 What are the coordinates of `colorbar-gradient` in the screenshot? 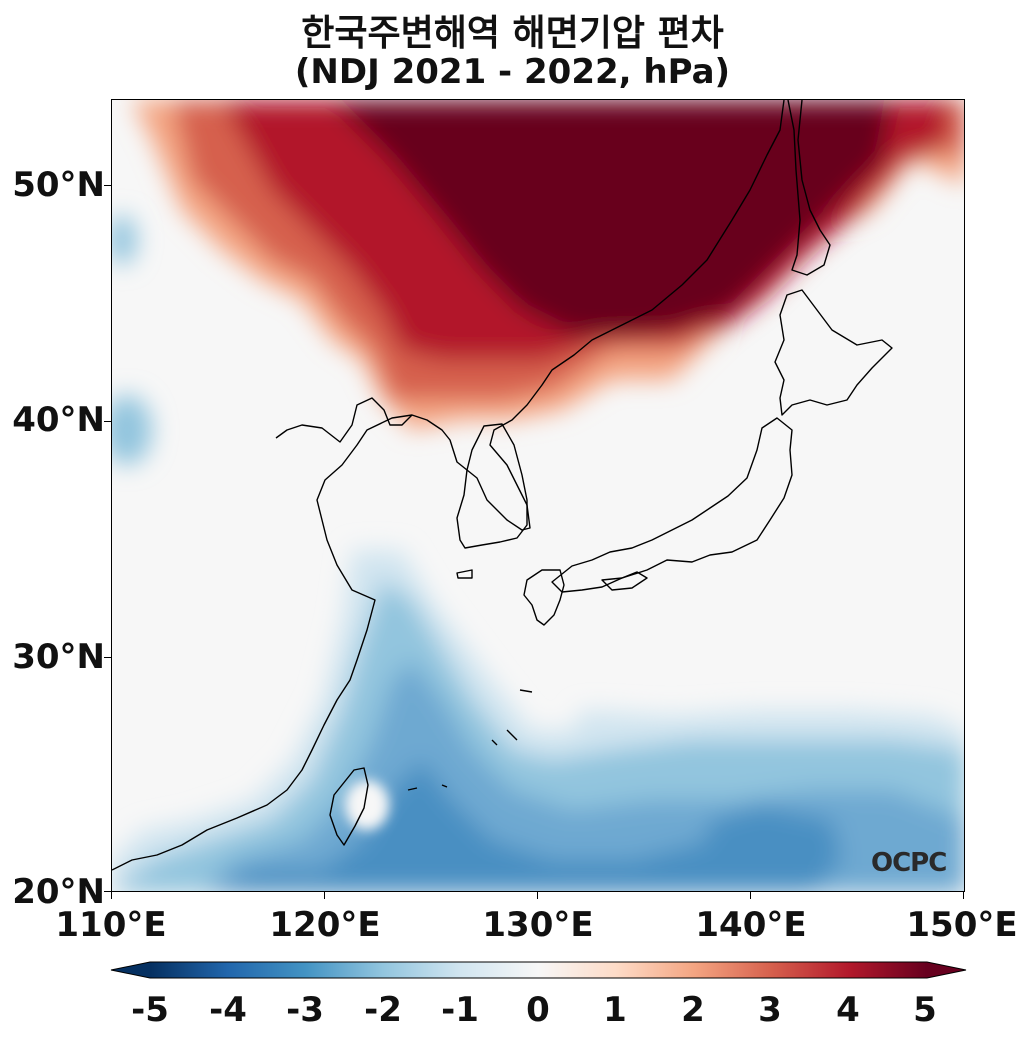 It's located at (538, 970).